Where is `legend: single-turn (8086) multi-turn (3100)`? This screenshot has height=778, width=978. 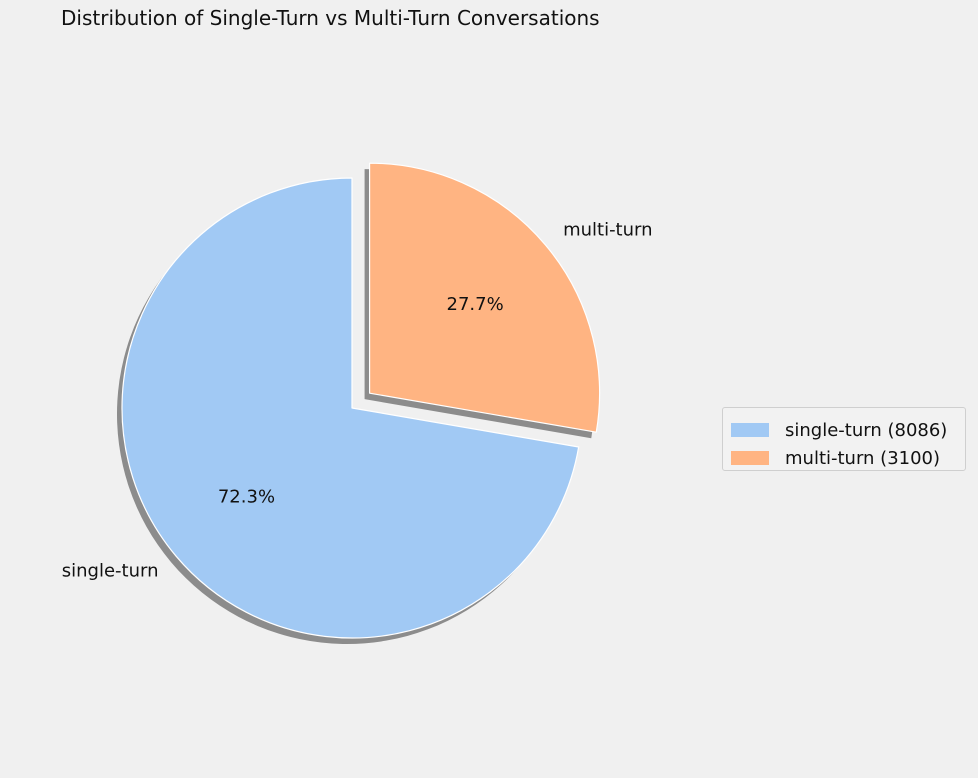 legend: single-turn (8086) multi-turn (3100) is located at coordinates (844, 439).